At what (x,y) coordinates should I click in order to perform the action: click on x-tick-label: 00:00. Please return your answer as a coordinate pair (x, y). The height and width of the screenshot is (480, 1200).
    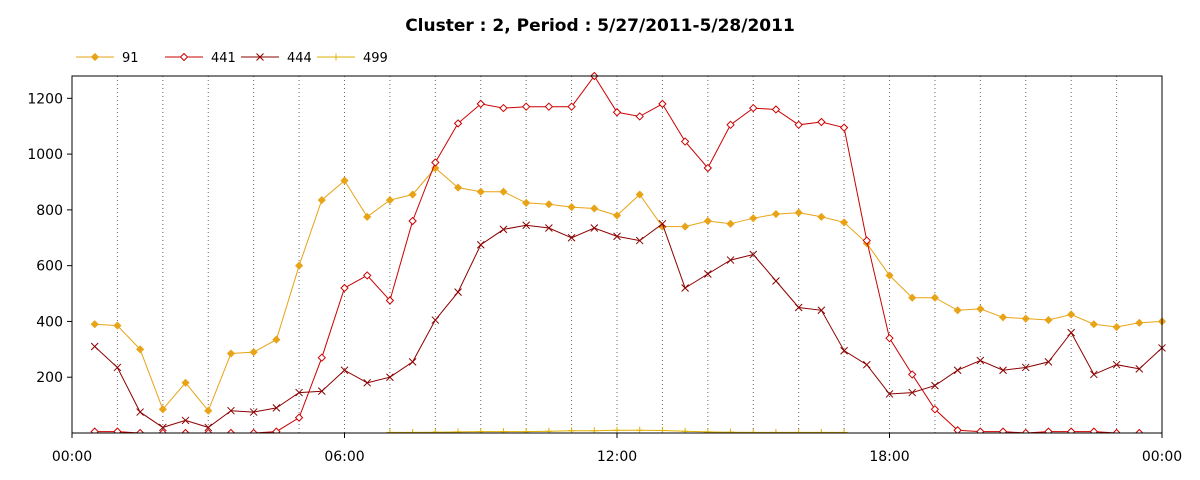
    Looking at the image, I should click on (72, 457).